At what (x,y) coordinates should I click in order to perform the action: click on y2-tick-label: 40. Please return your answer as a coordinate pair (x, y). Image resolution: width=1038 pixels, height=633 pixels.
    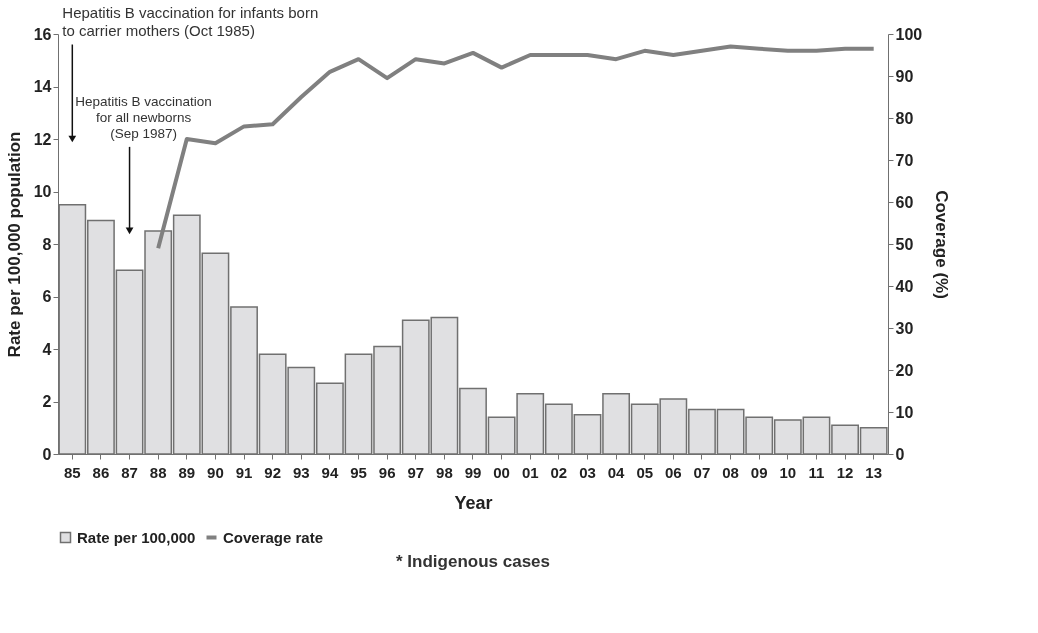
    Looking at the image, I should click on (904, 286).